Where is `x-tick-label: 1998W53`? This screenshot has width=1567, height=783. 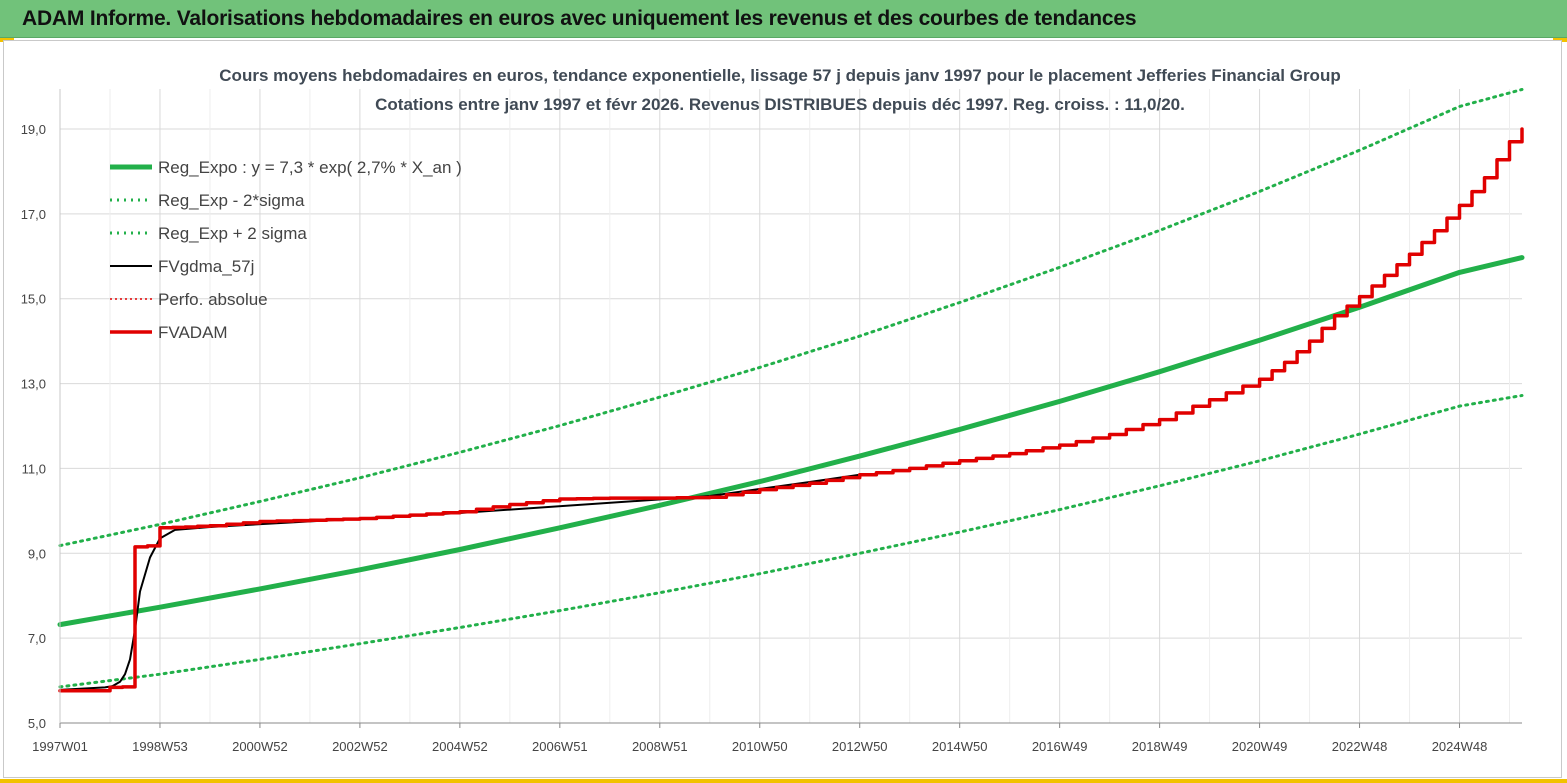 x-tick-label: 1998W53 is located at coordinates (160, 746).